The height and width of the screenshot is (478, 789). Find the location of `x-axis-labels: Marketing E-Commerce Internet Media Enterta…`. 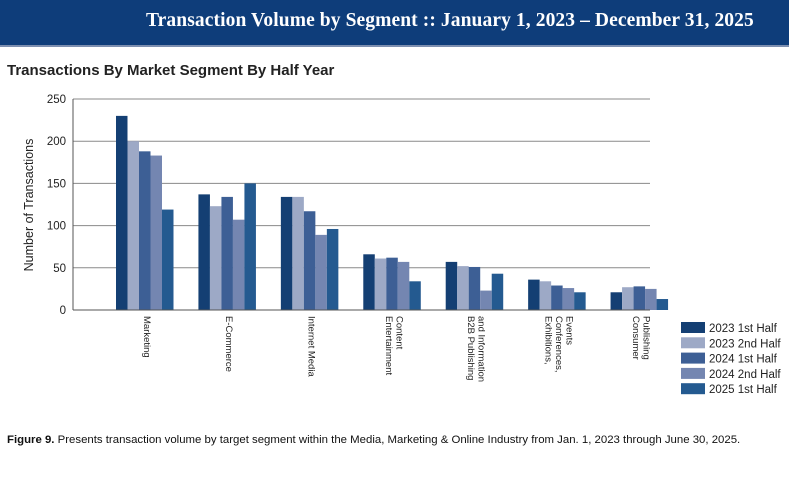

x-axis-labels: Marketing E-Commerce Internet Media Enterta… is located at coordinates (396, 349).